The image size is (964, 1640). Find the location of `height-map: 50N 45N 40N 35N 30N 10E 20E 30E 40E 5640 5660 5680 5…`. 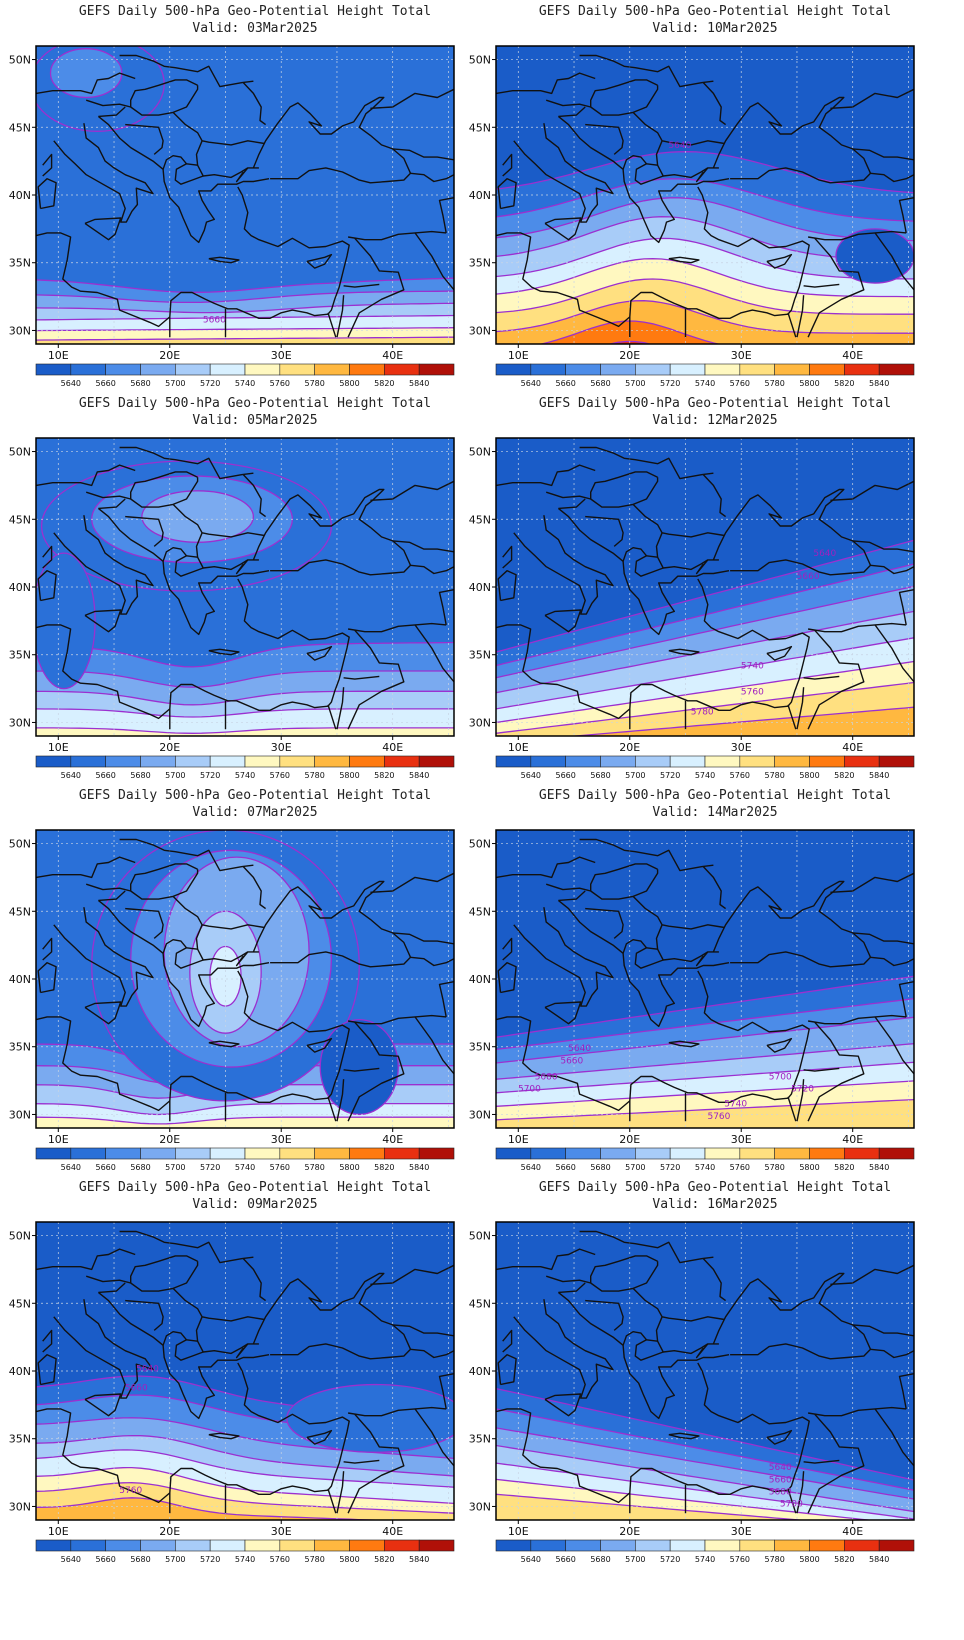

height-map: 50N 45N 40N 35N 30N 10E 20E 30E 40E 5640 5660 5680 5… is located at coordinates (232, 1000).